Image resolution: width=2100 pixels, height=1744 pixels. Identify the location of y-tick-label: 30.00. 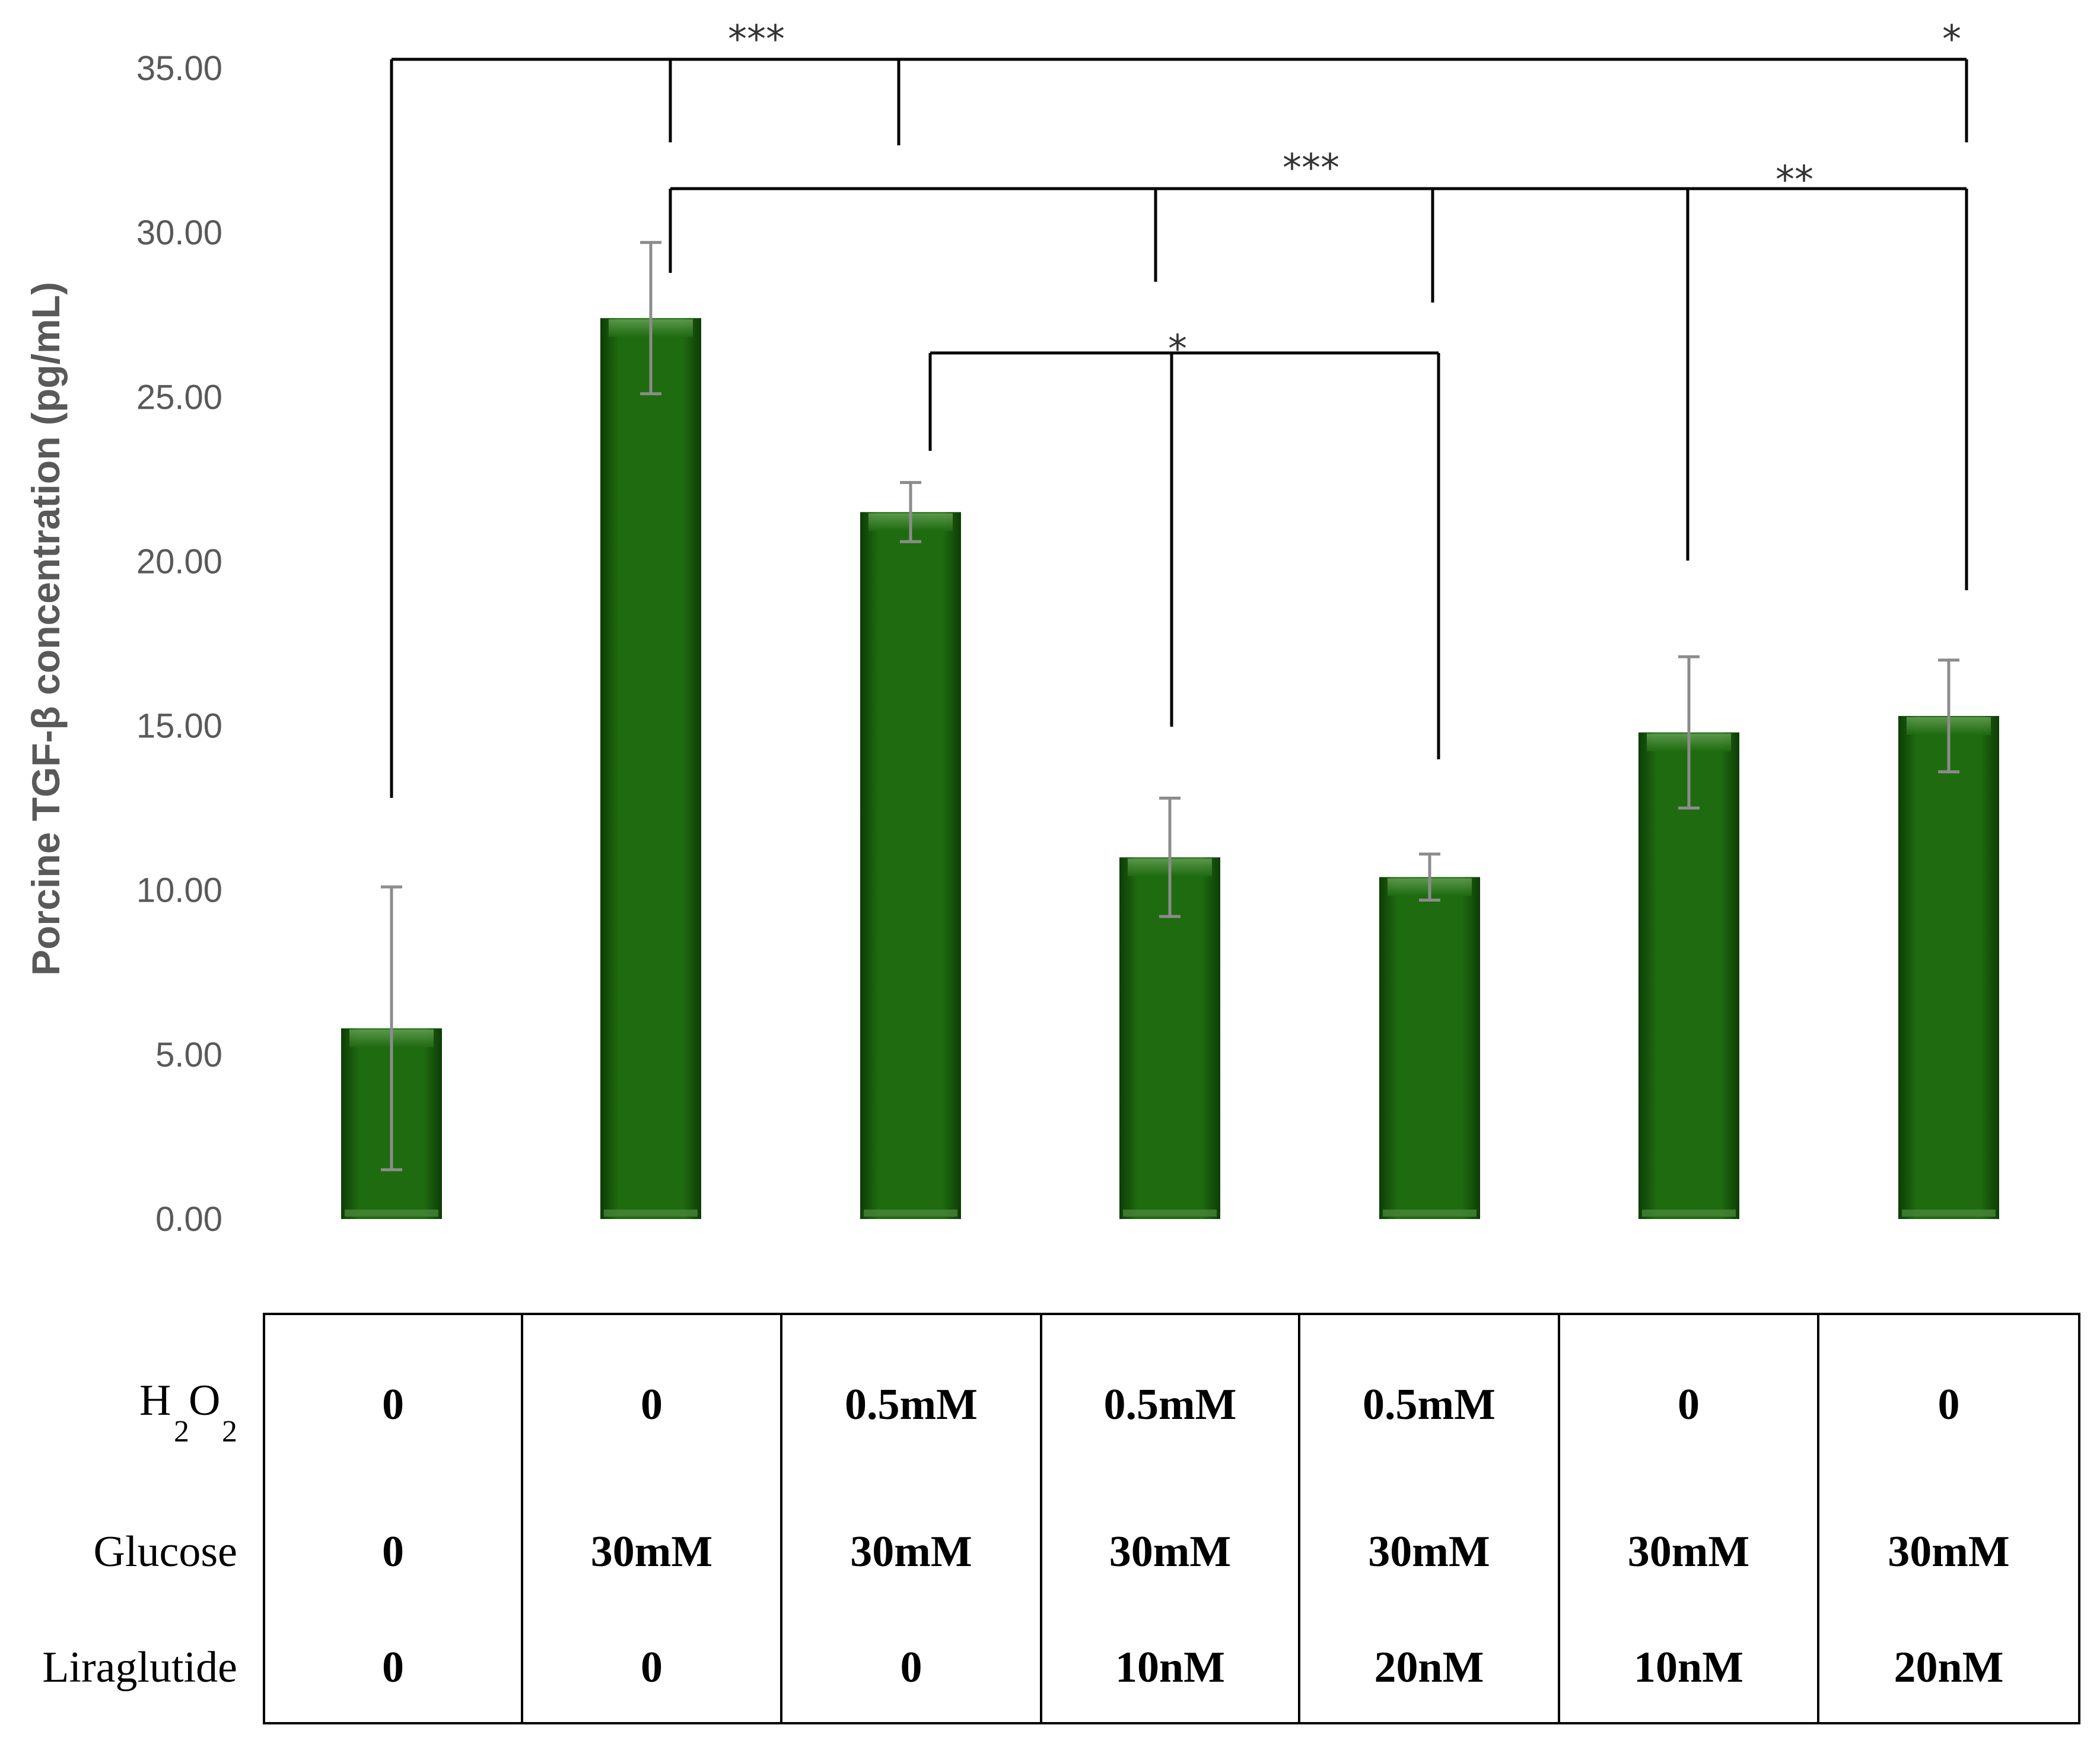
(179, 233).